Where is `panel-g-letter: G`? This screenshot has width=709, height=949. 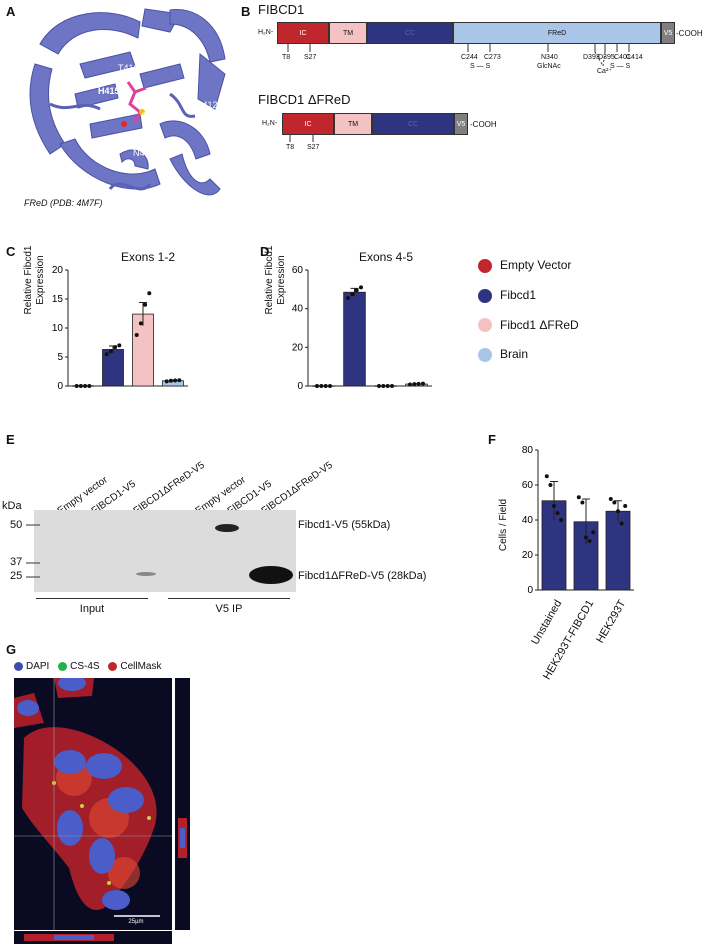 panel-g-letter: G is located at coordinates (11, 649).